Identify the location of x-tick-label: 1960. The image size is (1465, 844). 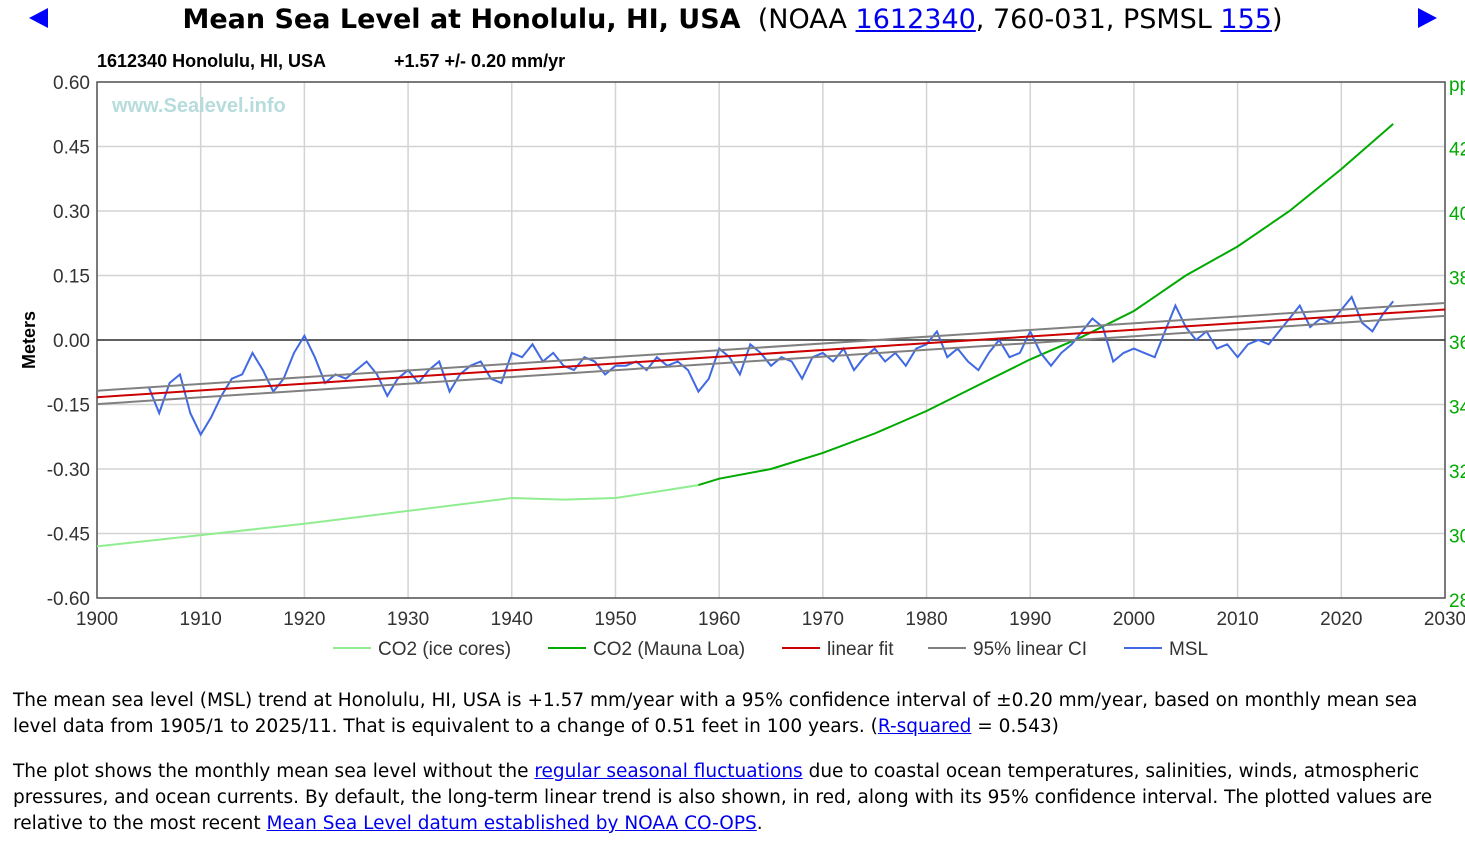
(719, 619).